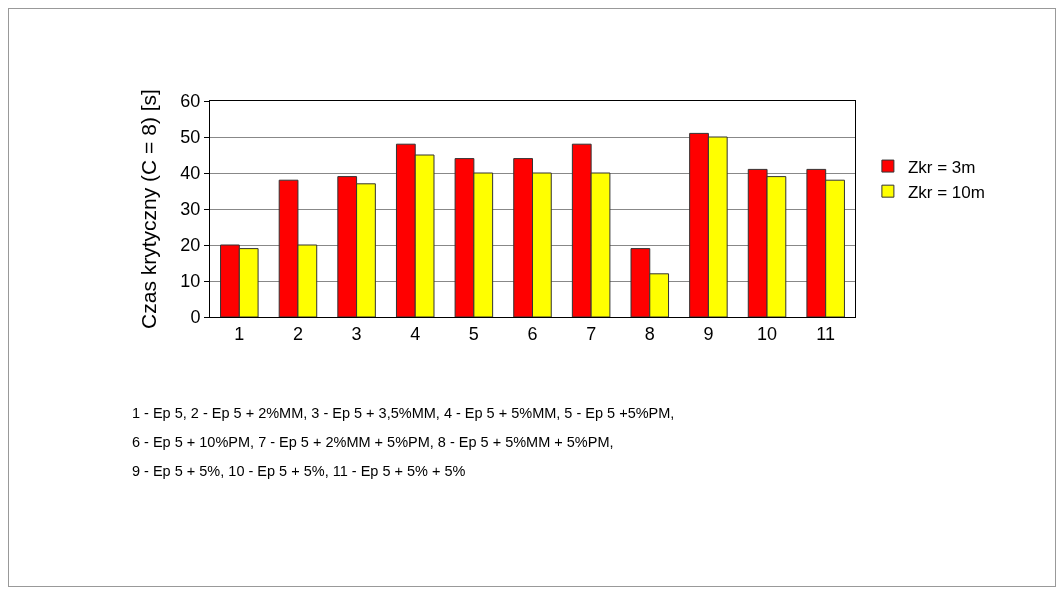 The image size is (1064, 595). What do you see at coordinates (532, 333) in the screenshot?
I see `x-tick-label: 6` at bounding box center [532, 333].